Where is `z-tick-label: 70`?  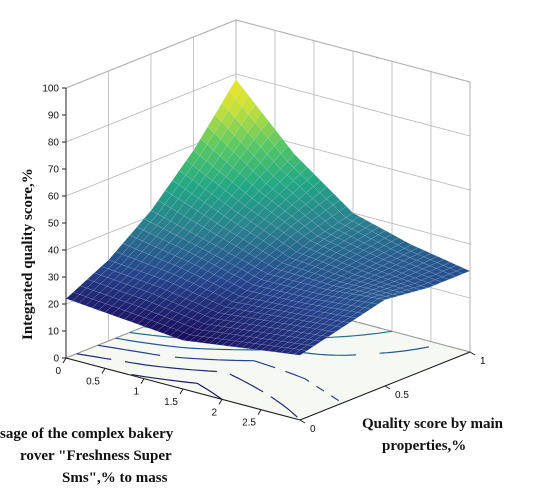
z-tick-label: 70 is located at coordinates (54, 170).